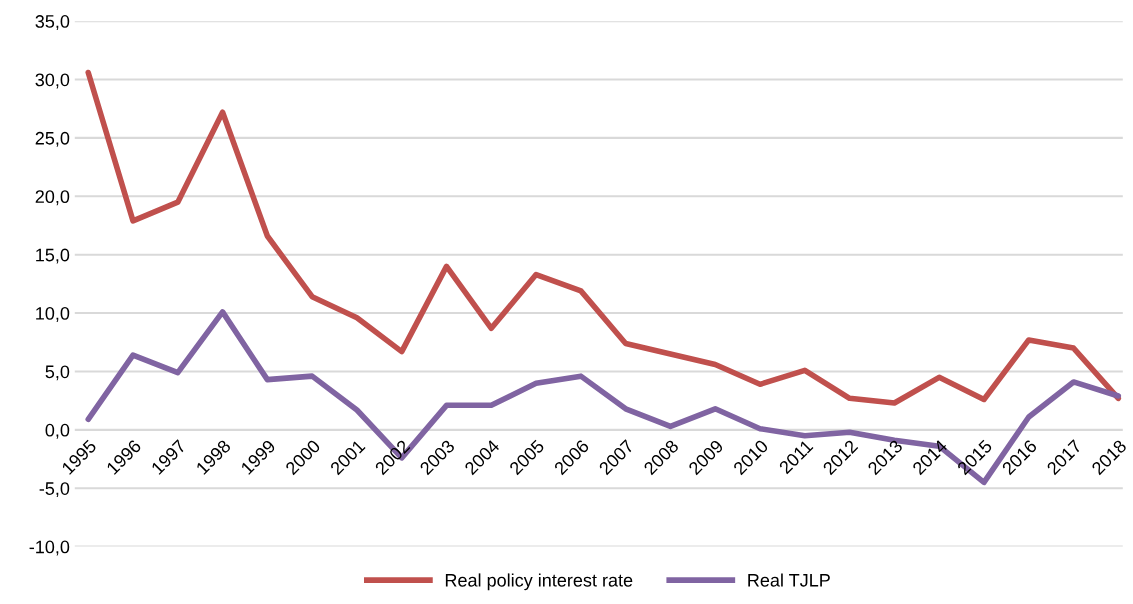 This screenshot has width=1133, height=604. What do you see at coordinates (57, 431) in the screenshot?
I see `y-tick-label: 0,0` at bounding box center [57, 431].